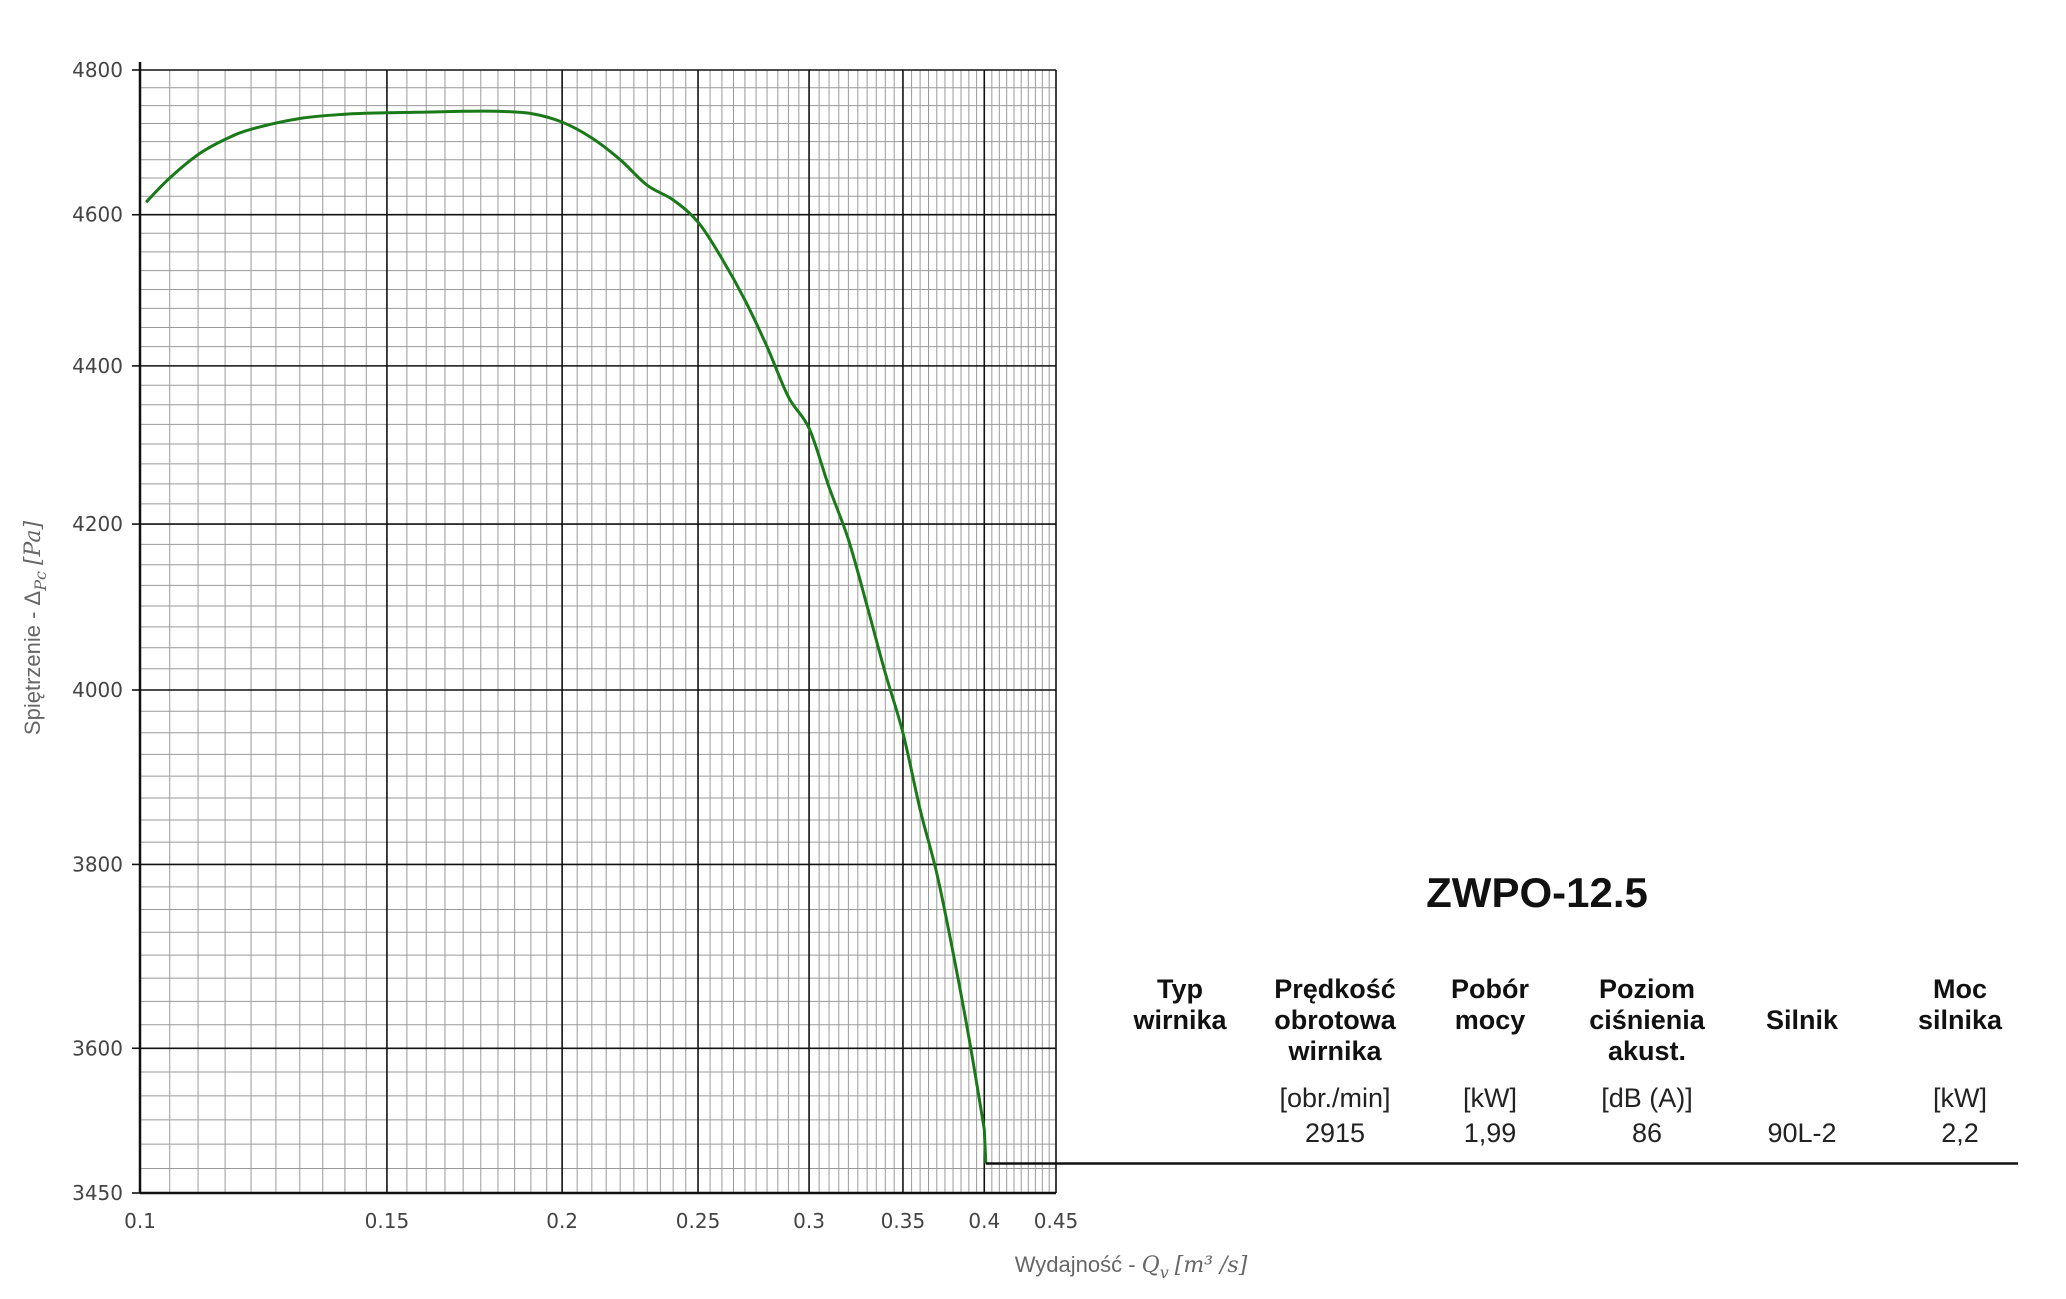 Image resolution: width=2066 pixels, height=1299 pixels. Describe the element at coordinates (903, 1221) in the screenshot. I see `x-tick-label: 0.35` at that location.